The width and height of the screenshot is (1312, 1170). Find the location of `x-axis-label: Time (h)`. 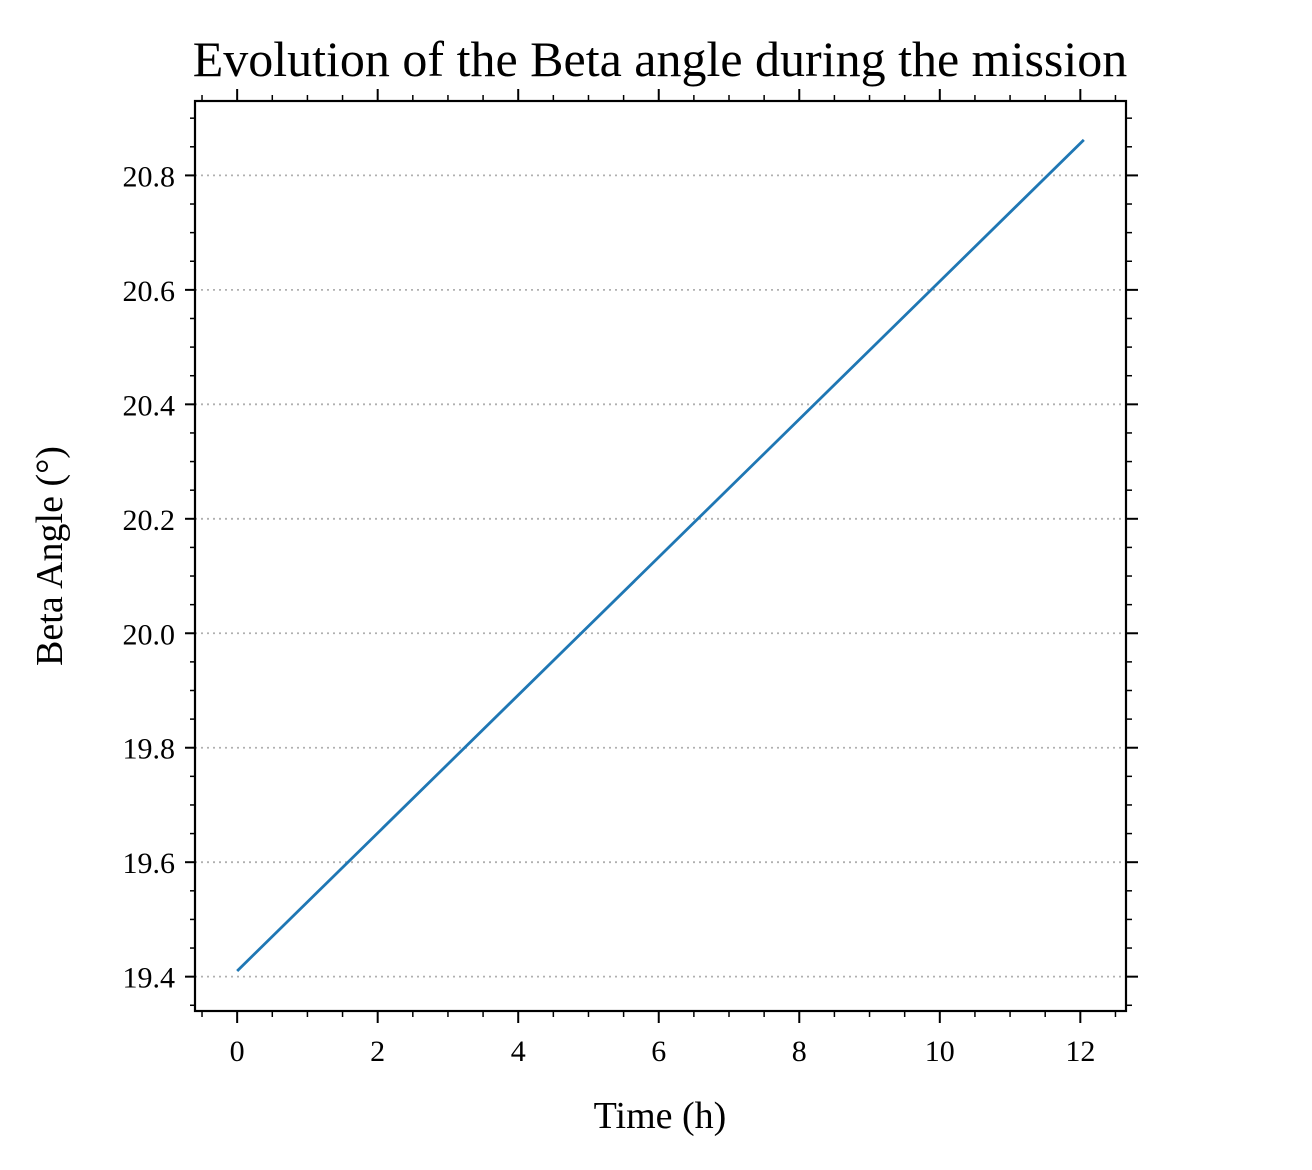

x-axis-label: Time (h) is located at coordinates (660, 1116).